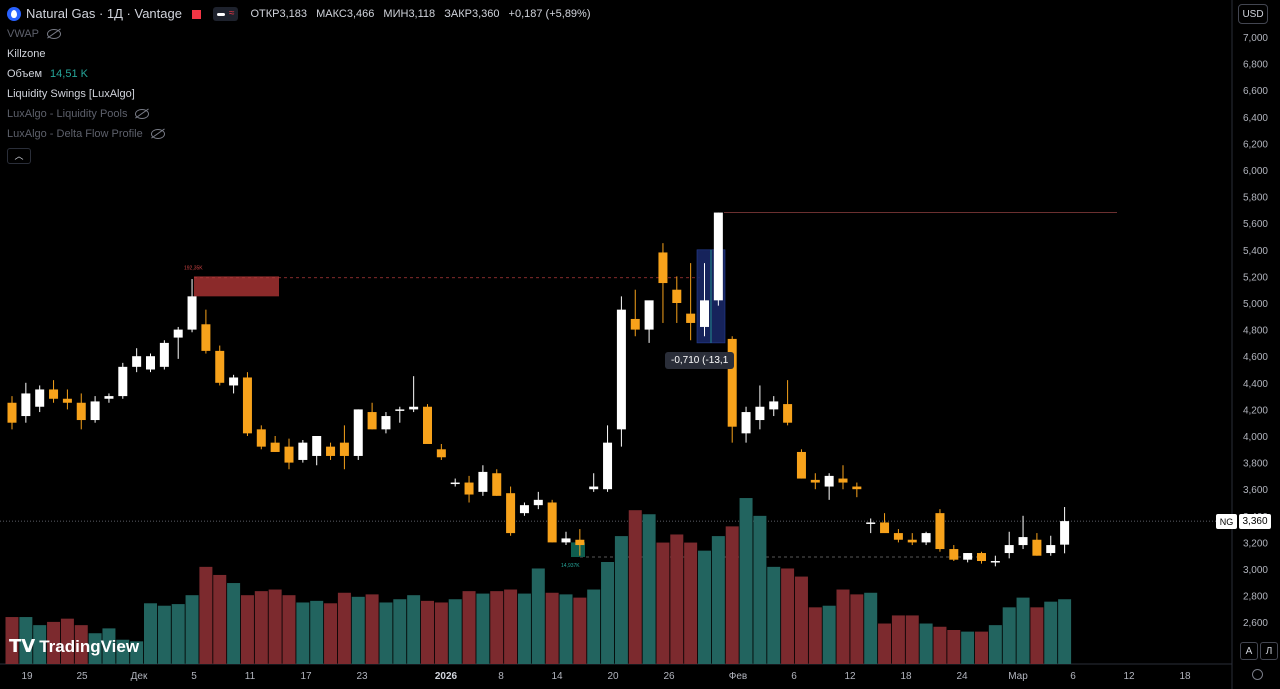 The width and height of the screenshot is (1280, 689). I want to click on indicator-label: Liquidity Swings [LuxAlgo], so click(71, 94).